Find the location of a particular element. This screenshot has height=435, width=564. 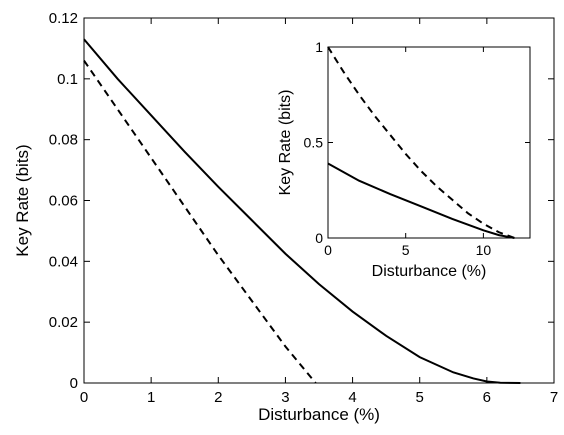

main-x-tick-label: 3 is located at coordinates (285, 397).